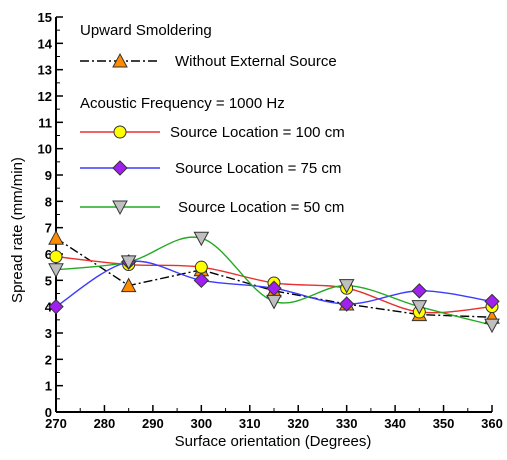 The width and height of the screenshot is (507, 460). I want to click on x-axis: 270 280 290 300 310 320 330 340 350 360, so click(274, 418).